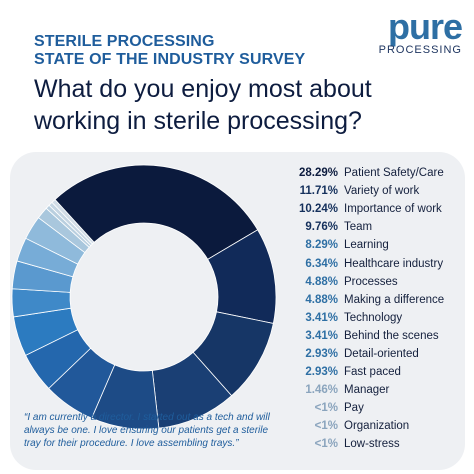  I want to click on pure-processing-logo: pure PROCESSING, so click(417, 31).